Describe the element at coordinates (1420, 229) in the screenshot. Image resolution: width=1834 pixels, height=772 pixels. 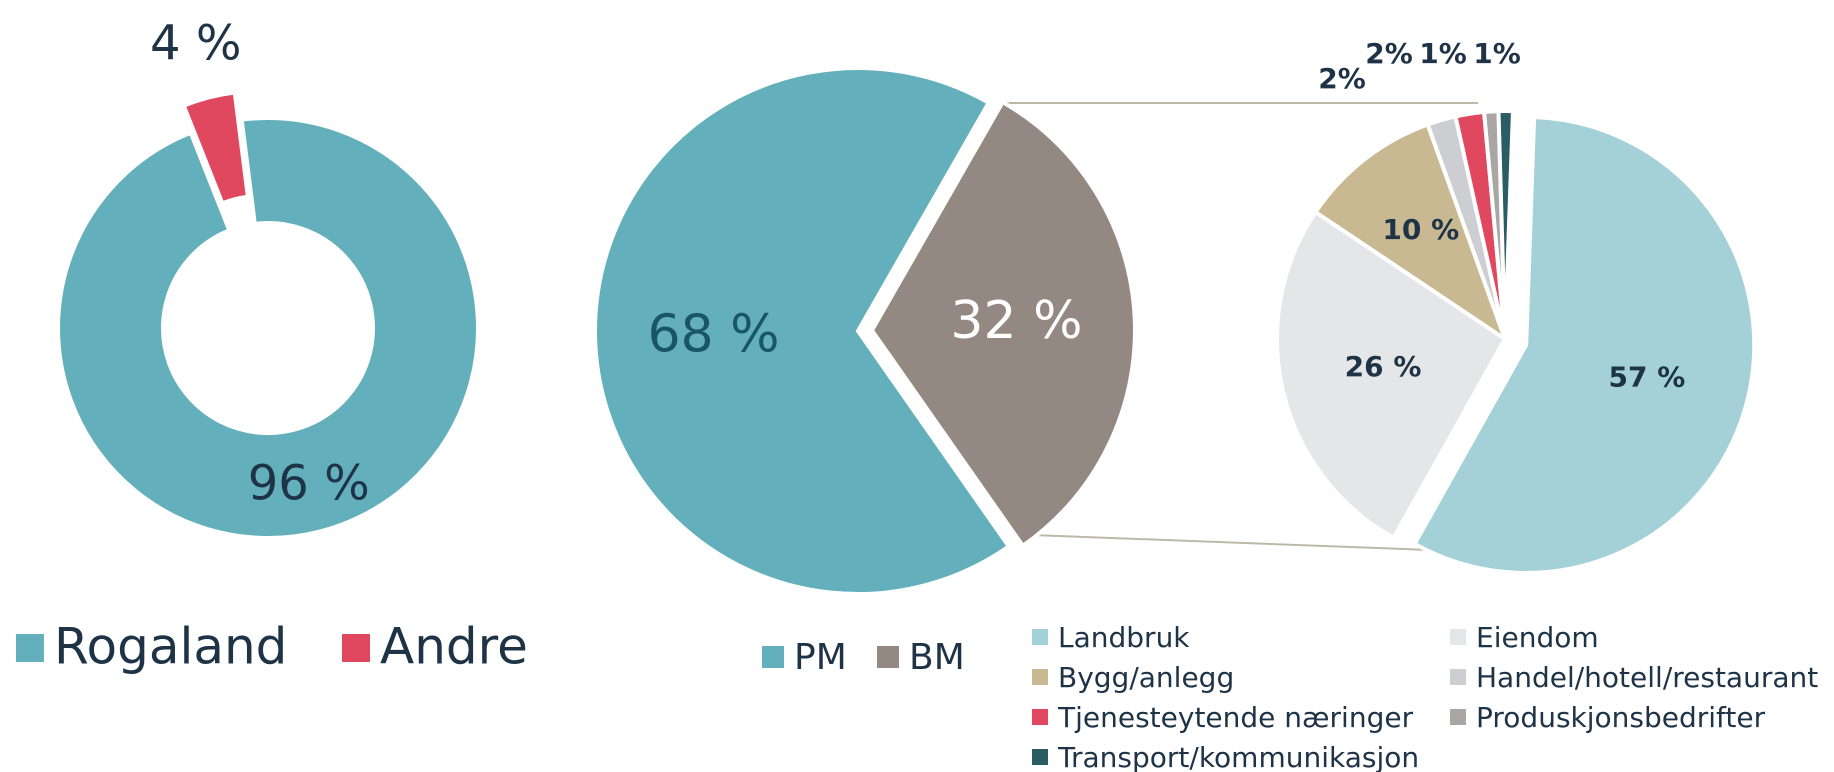
I see `value-label: 10 %` at that location.